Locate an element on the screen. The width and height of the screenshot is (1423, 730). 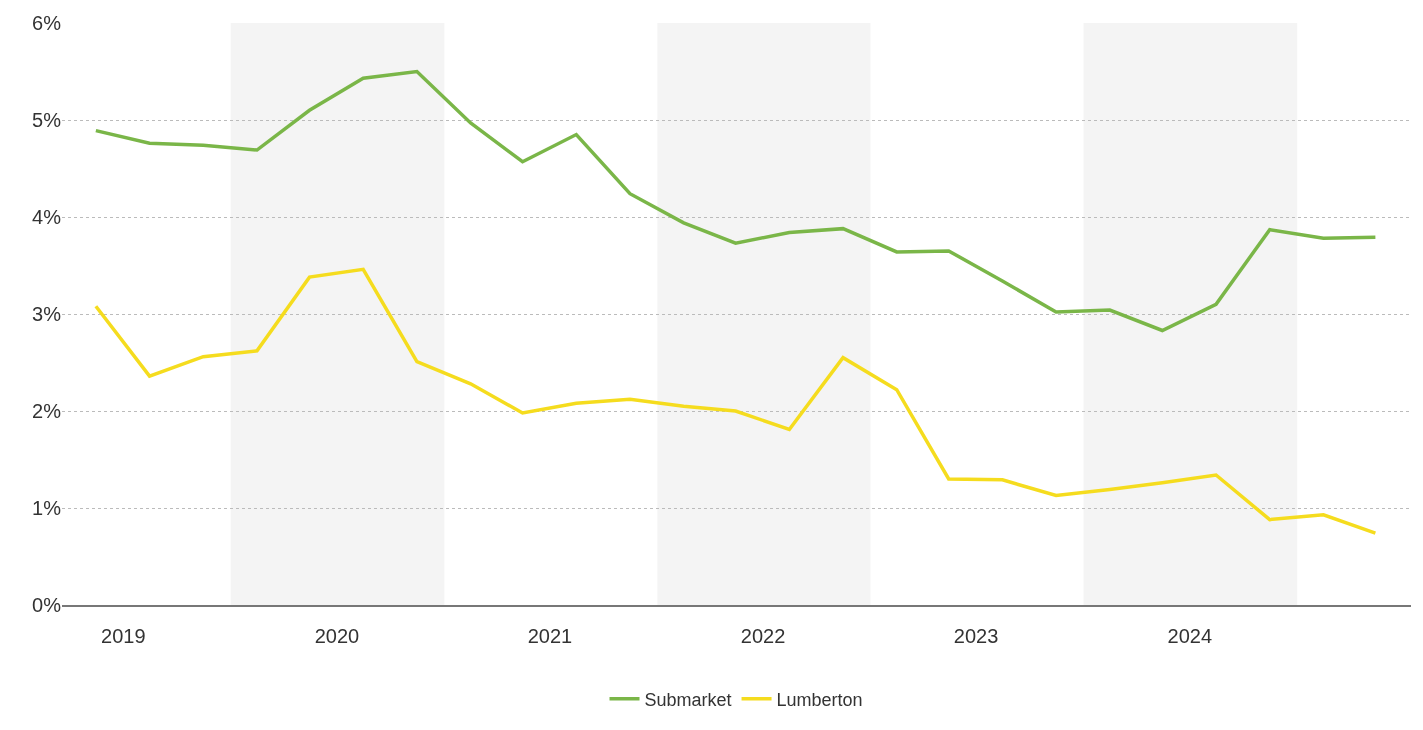
legend-label: Lumberton is located at coordinates (819, 699).